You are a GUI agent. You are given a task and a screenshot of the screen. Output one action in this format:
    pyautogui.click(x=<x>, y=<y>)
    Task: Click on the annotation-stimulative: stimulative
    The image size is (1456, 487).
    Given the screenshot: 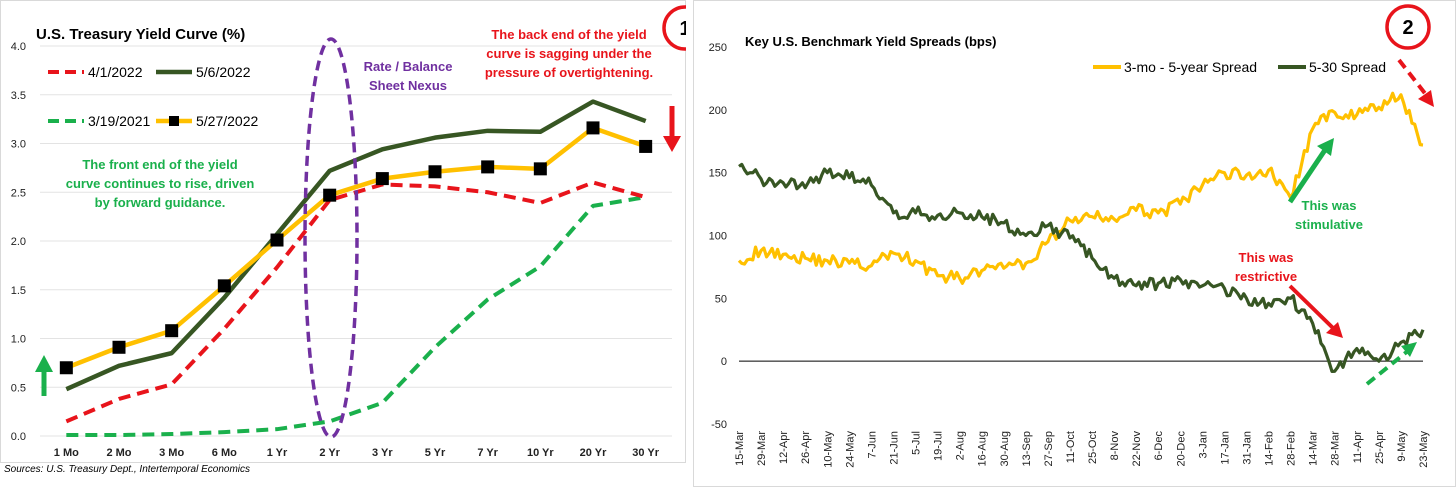 What is the action you would take?
    pyautogui.click(x=1329, y=224)
    